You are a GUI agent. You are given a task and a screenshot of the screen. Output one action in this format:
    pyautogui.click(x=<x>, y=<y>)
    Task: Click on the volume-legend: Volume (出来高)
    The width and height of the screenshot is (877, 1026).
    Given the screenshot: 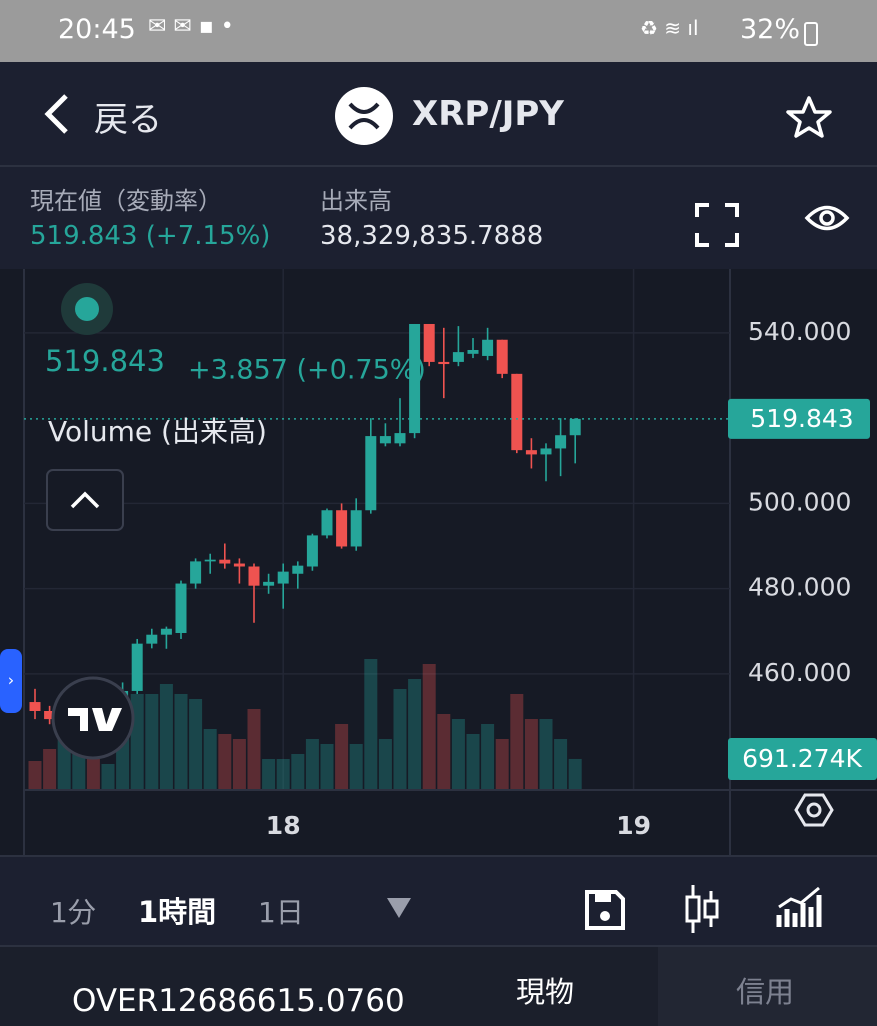 What is the action you would take?
    pyautogui.click(x=157, y=431)
    